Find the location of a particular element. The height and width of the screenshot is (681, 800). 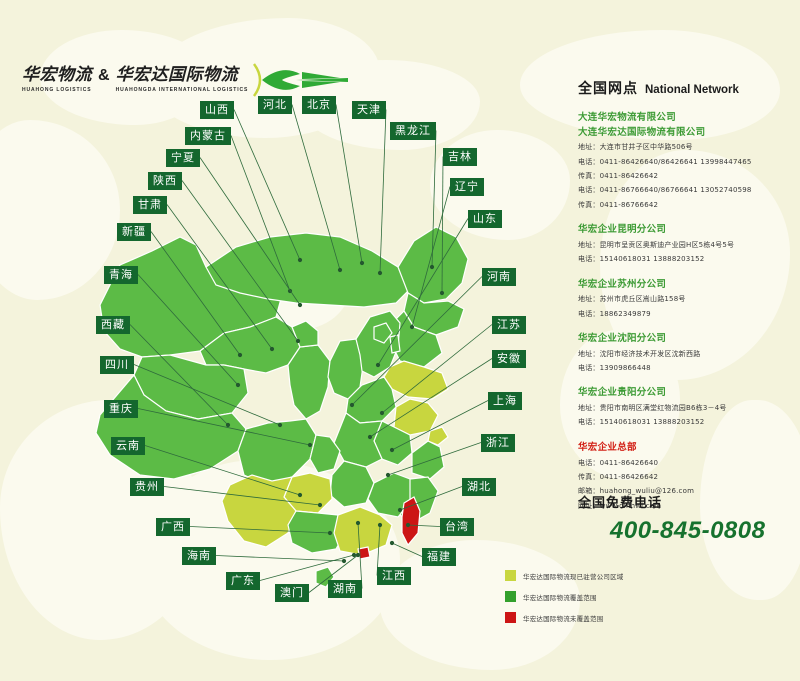

province-tianjin is located at coordinates (395, 344).